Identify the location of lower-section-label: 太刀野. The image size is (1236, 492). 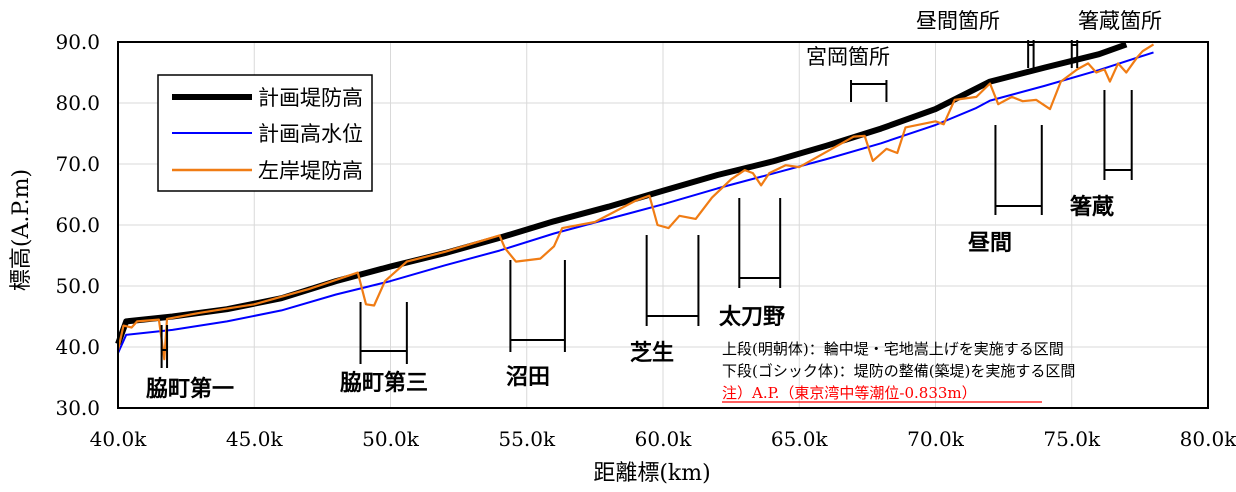
(752, 317).